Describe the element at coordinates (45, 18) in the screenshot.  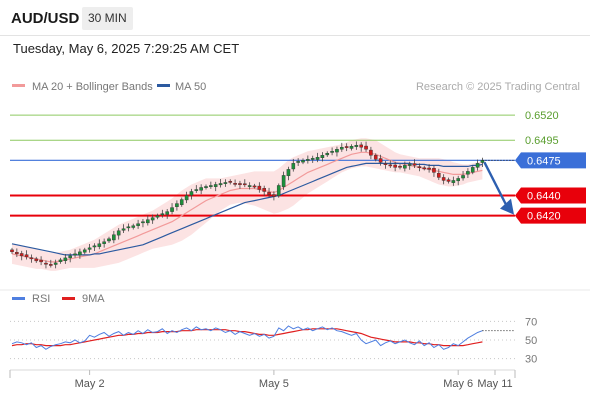
I see `symbol-title: AUD/USD` at that location.